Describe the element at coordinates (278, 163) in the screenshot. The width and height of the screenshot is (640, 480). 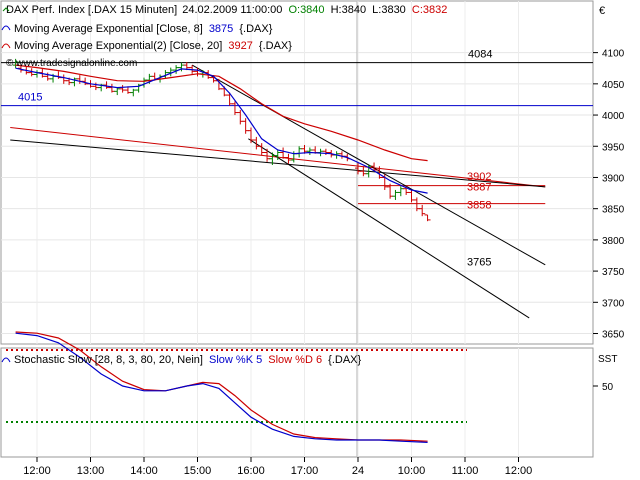
I see `trendline` at that location.